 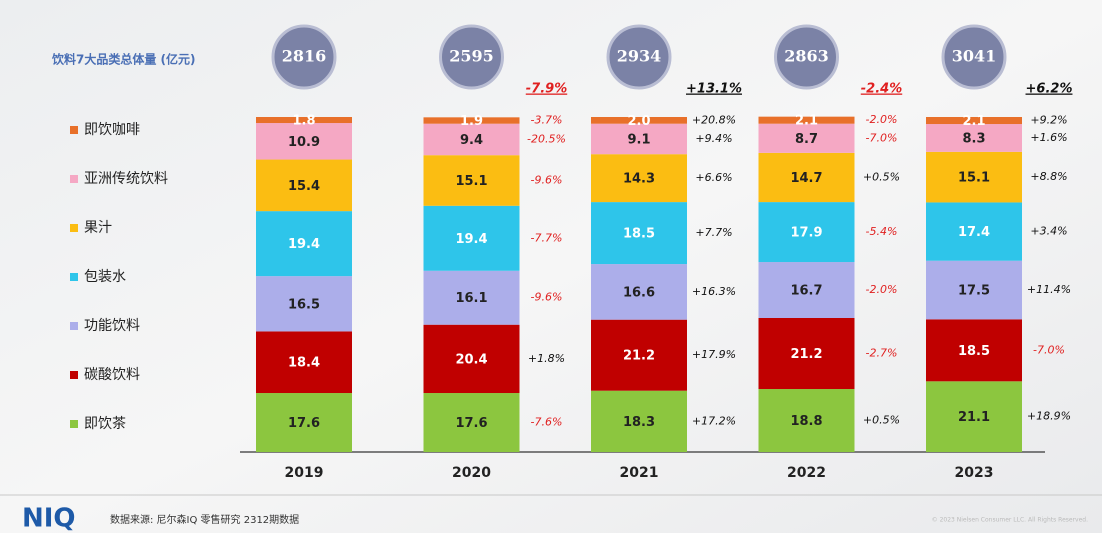 What do you see at coordinates (714, 291) in the screenshot?
I see `growth-label: +16.3%` at bounding box center [714, 291].